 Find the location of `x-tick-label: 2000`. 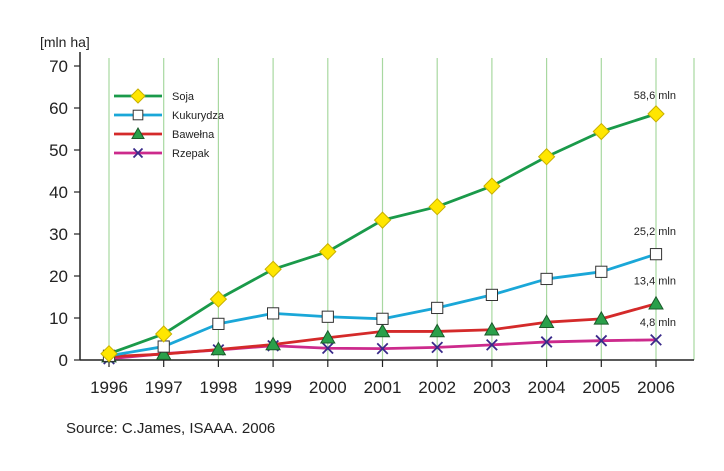

x-tick-label: 2000 is located at coordinates (328, 387).